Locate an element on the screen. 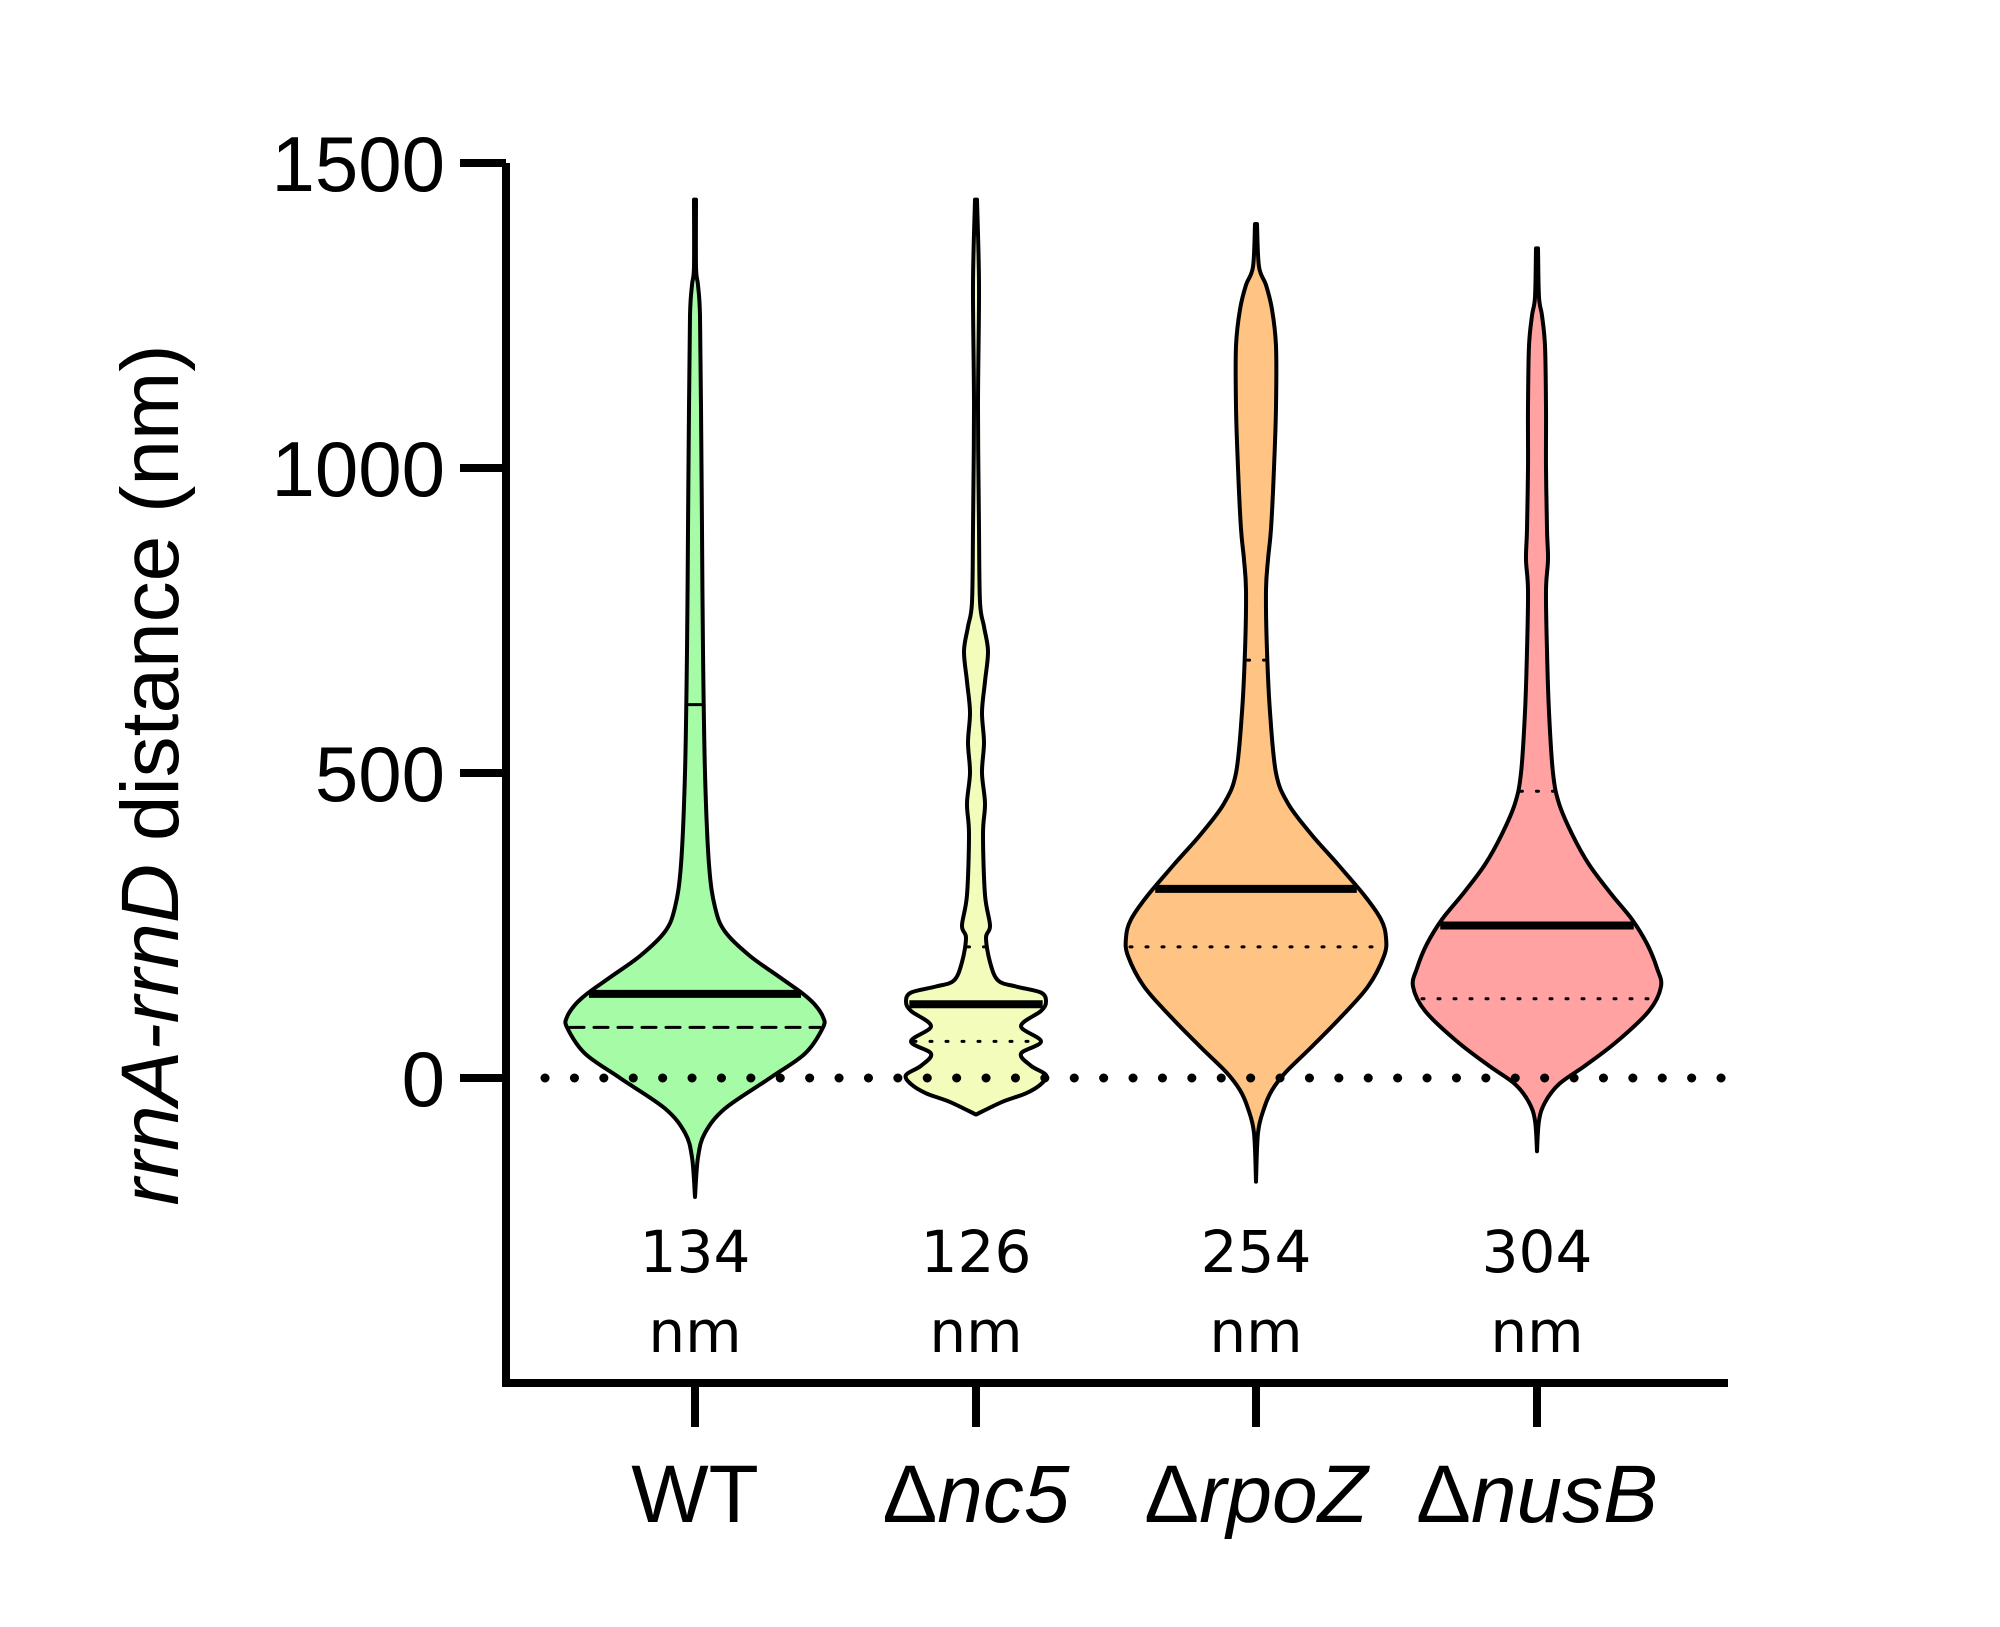  annotation-value: 304 is located at coordinates (1537, 1252).